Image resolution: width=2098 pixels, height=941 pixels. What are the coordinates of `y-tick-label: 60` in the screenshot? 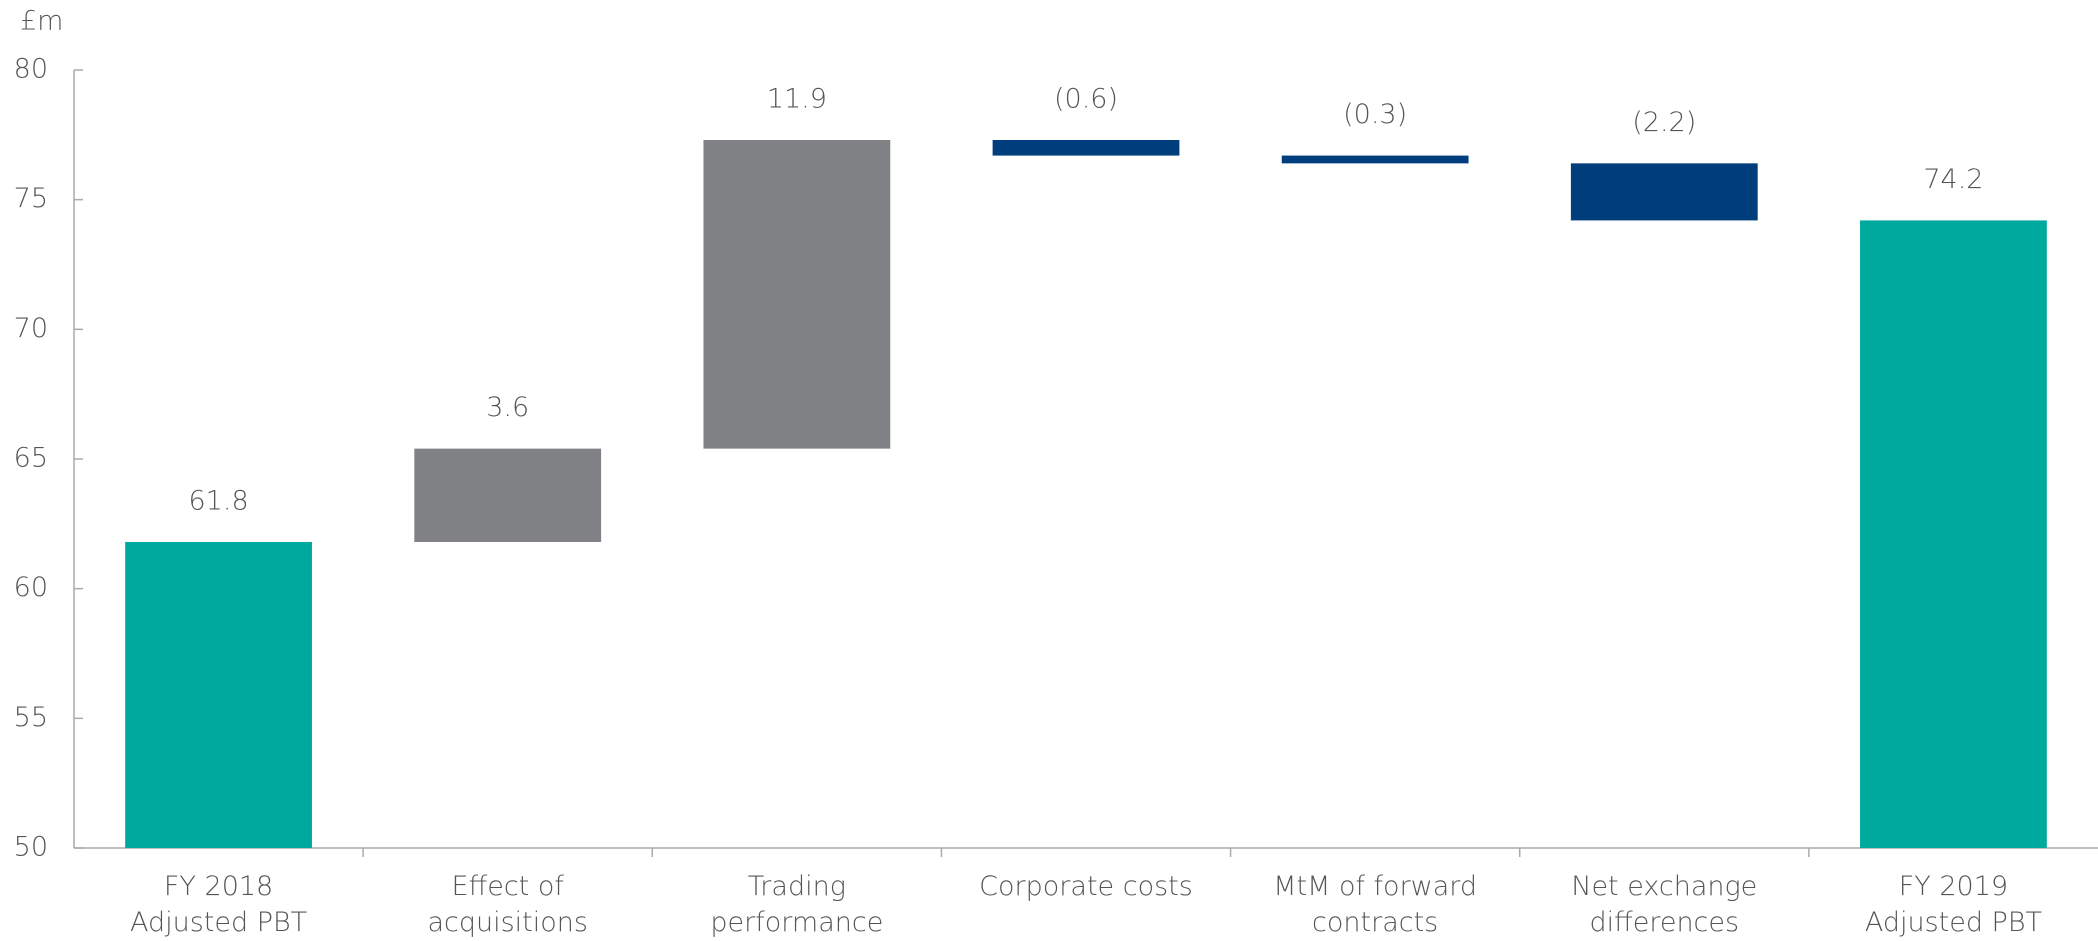 It's located at (31, 587).